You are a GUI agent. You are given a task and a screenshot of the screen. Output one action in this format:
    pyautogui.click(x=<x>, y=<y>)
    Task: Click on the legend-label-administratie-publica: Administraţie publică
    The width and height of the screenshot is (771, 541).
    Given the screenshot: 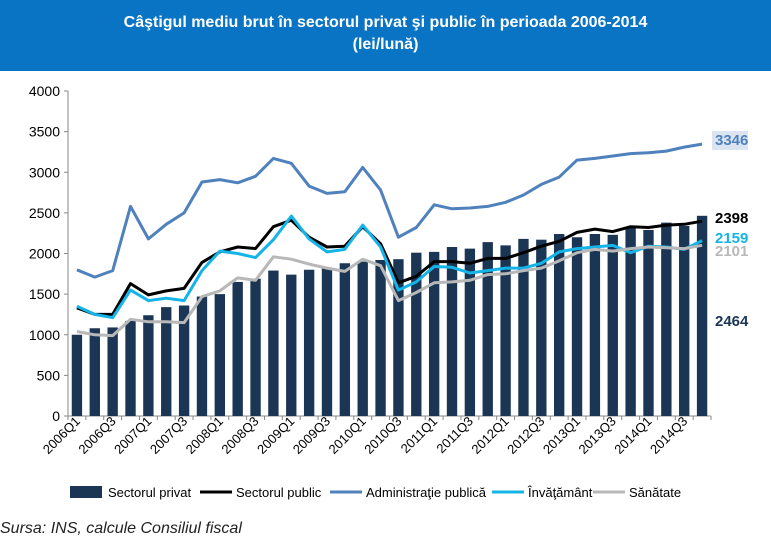 What is the action you would take?
    pyautogui.click(x=426, y=492)
    